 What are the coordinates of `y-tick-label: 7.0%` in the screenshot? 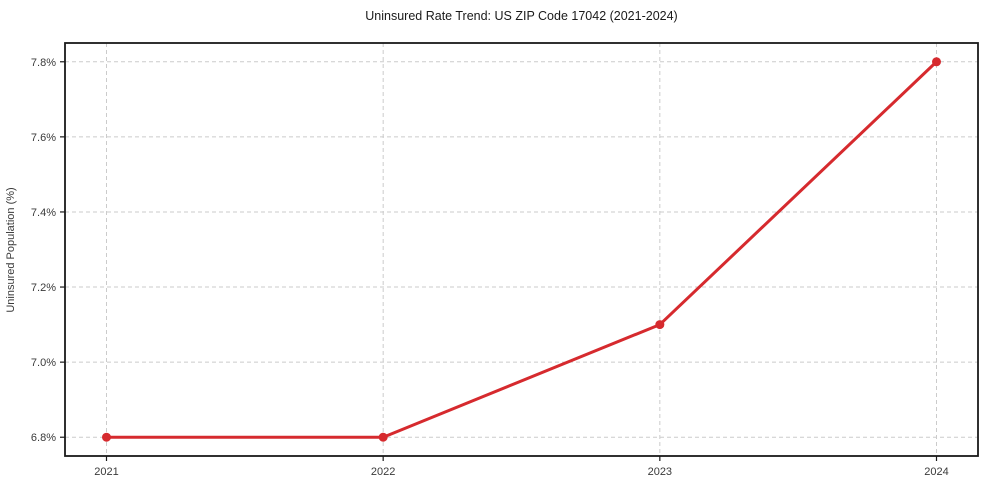 It's located at (43, 363).